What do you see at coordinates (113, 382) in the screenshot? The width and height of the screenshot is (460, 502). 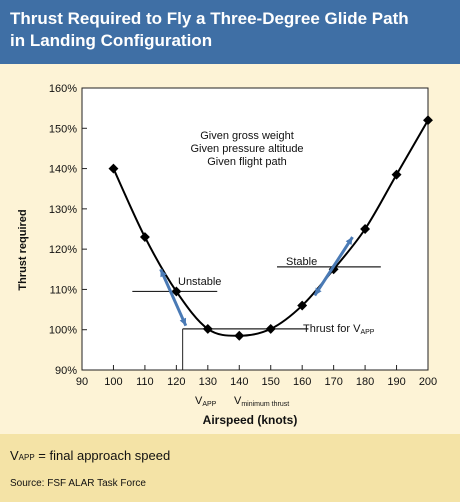 I see `x-tick-label: 100` at bounding box center [113, 382].